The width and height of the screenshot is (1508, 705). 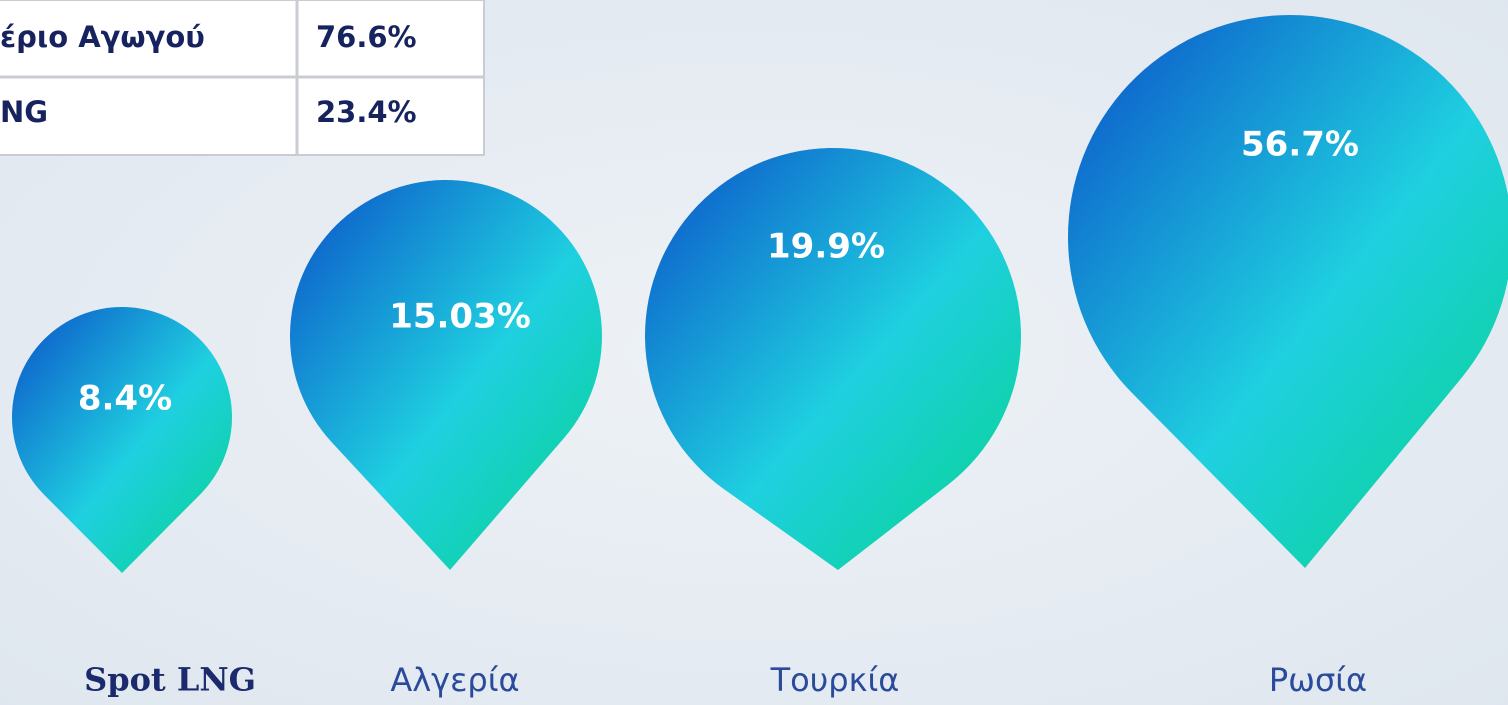 What do you see at coordinates (125, 399) in the screenshot?
I see `pin-value: 8.4%` at bounding box center [125, 399].